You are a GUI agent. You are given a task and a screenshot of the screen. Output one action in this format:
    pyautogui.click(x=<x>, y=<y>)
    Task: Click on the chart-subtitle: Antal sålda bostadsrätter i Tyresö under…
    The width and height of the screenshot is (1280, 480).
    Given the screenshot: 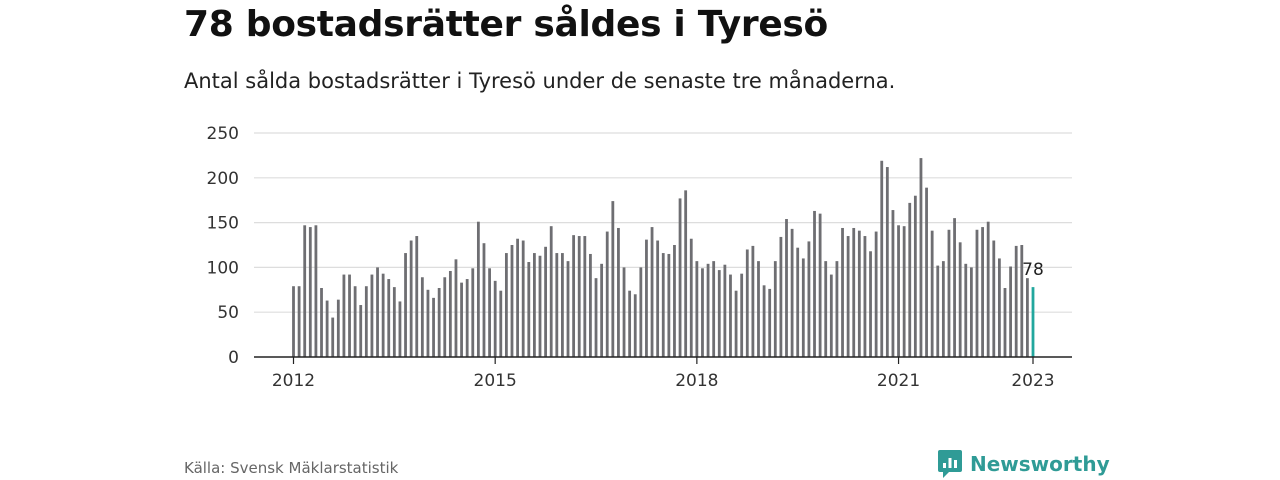 What is the action you would take?
    pyautogui.click(x=540, y=81)
    